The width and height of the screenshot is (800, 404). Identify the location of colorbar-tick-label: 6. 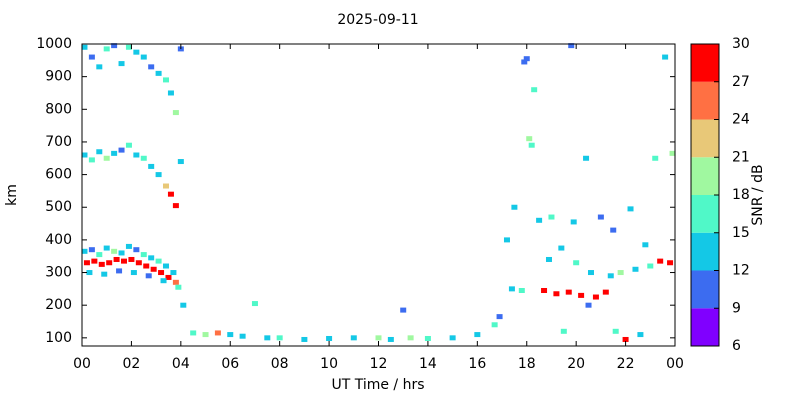
(736, 346).